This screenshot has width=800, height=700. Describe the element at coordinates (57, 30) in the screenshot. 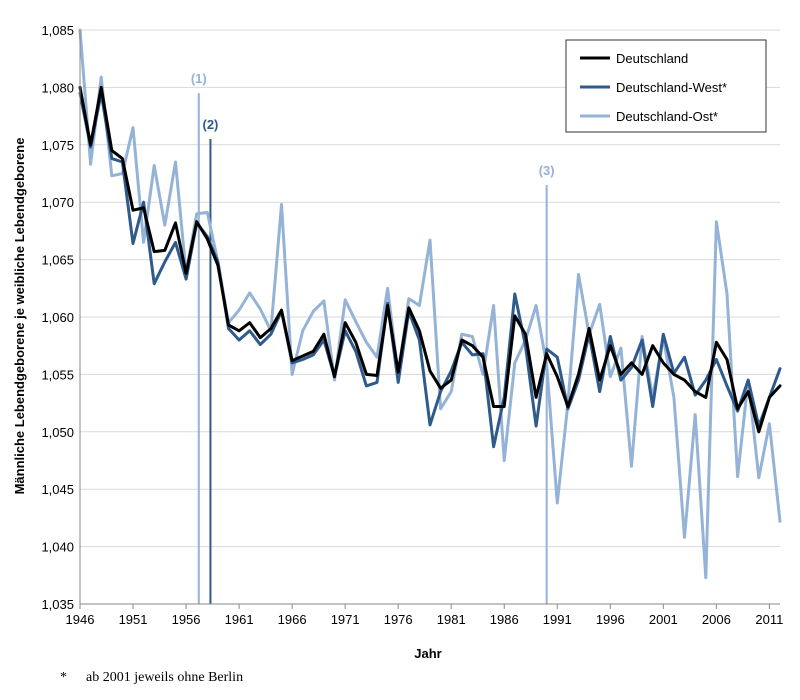

I see `y-tick-label: 1,085` at that location.